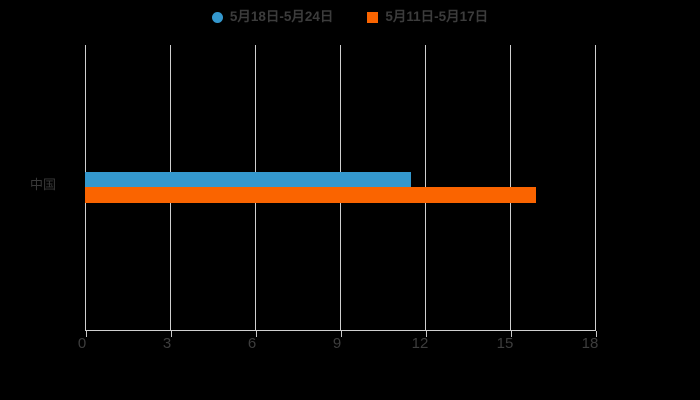 The height and width of the screenshot is (400, 700). What do you see at coordinates (167, 343) in the screenshot?
I see `x-tick-label-3: 3` at bounding box center [167, 343].